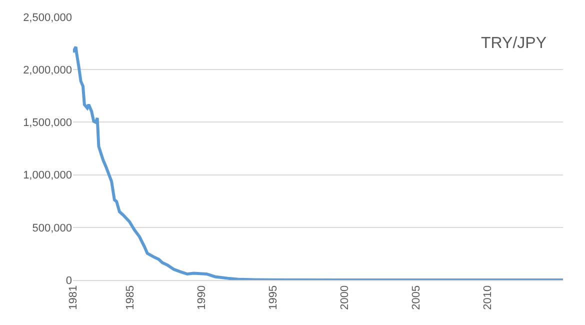 The width and height of the screenshot is (585, 325). I want to click on y-tick-label: 2,500,000, so click(47, 18).